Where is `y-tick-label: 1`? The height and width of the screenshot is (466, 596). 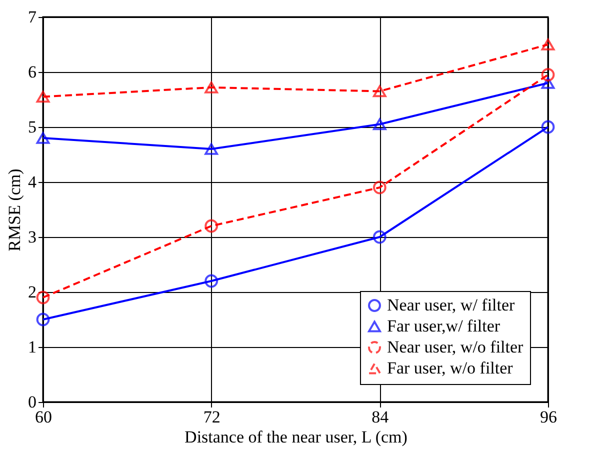
y-tick-label: 1 is located at coordinates (32, 347).